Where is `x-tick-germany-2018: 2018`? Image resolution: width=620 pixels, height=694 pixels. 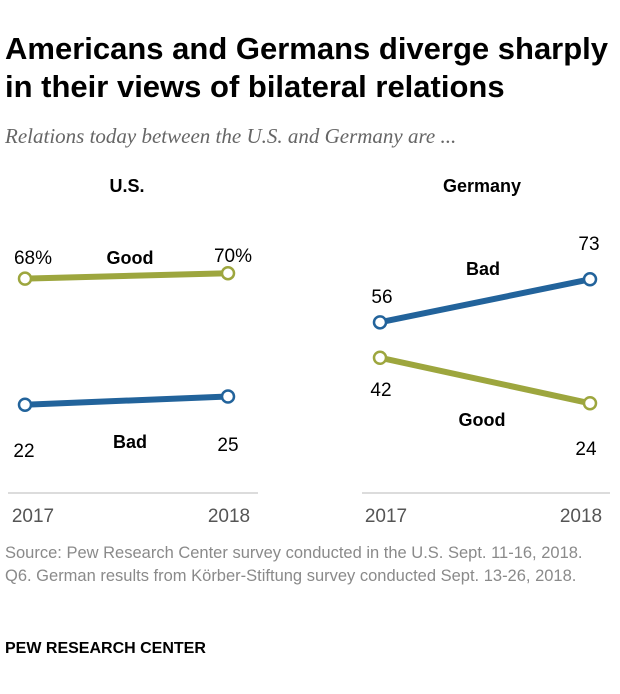 x-tick-germany-2018: 2018 is located at coordinates (581, 516).